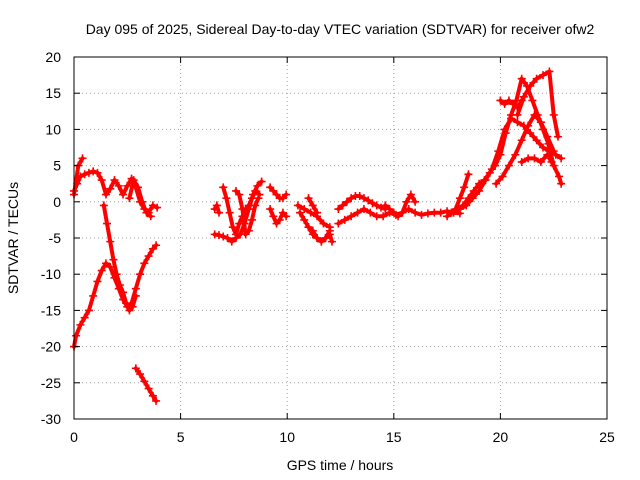 The image size is (640, 480). I want to click on series-arc-m, so click(313, 216).